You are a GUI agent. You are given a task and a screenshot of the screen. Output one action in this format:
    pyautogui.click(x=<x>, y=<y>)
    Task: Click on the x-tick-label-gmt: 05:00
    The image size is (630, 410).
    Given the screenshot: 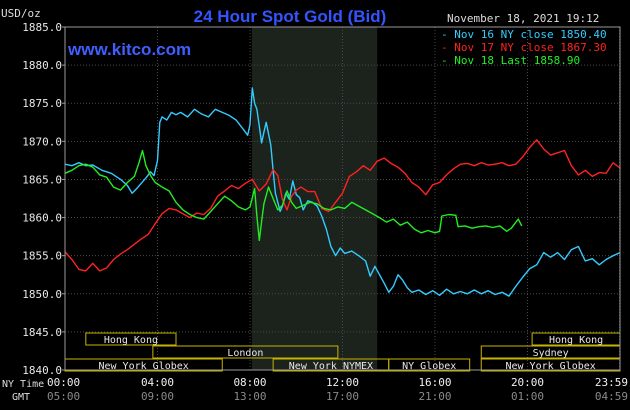 What is the action you would take?
    pyautogui.click(x=63, y=396)
    